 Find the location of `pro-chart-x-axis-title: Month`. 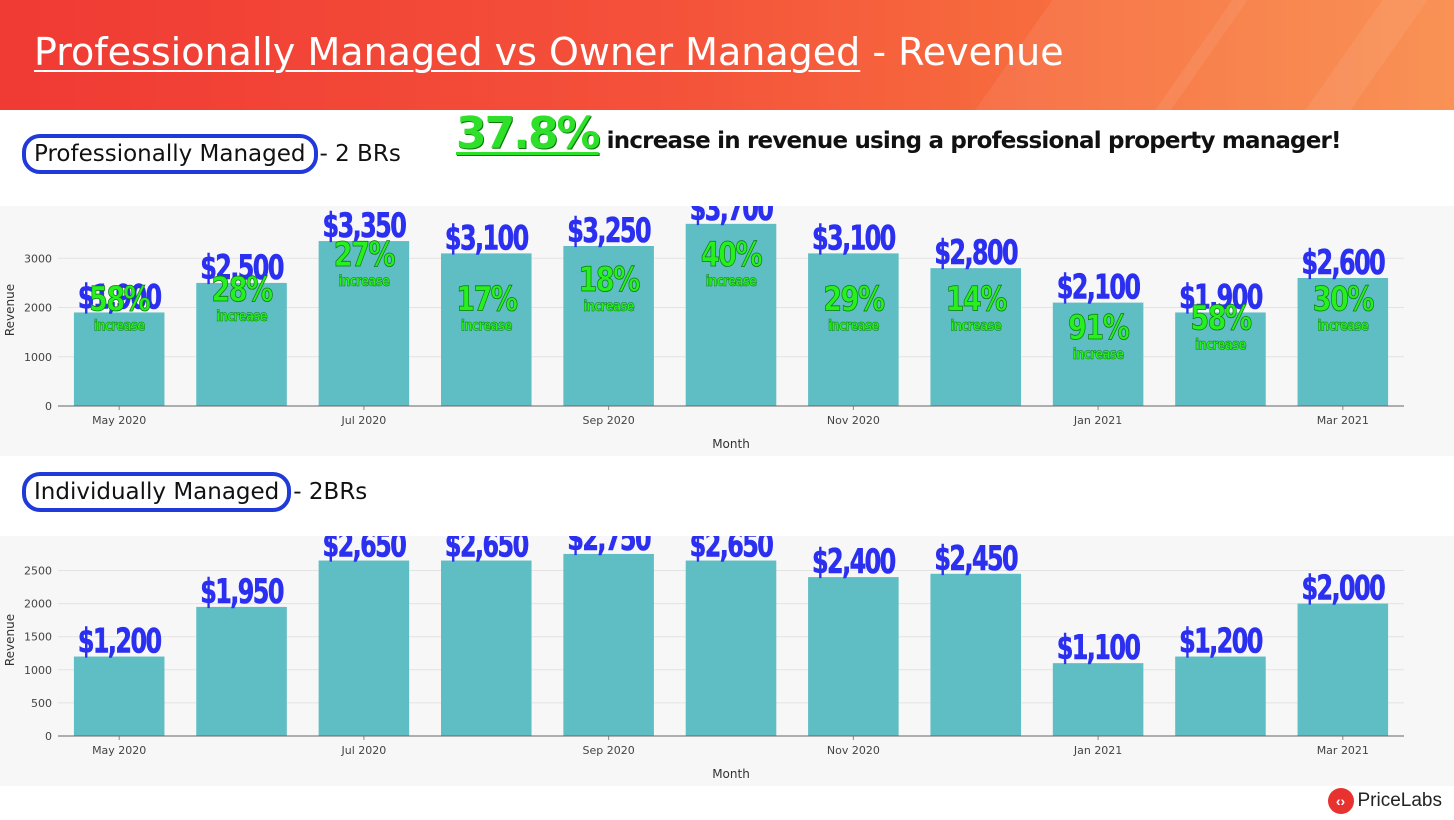

pro-chart-x-axis-title: Month is located at coordinates (731, 444).